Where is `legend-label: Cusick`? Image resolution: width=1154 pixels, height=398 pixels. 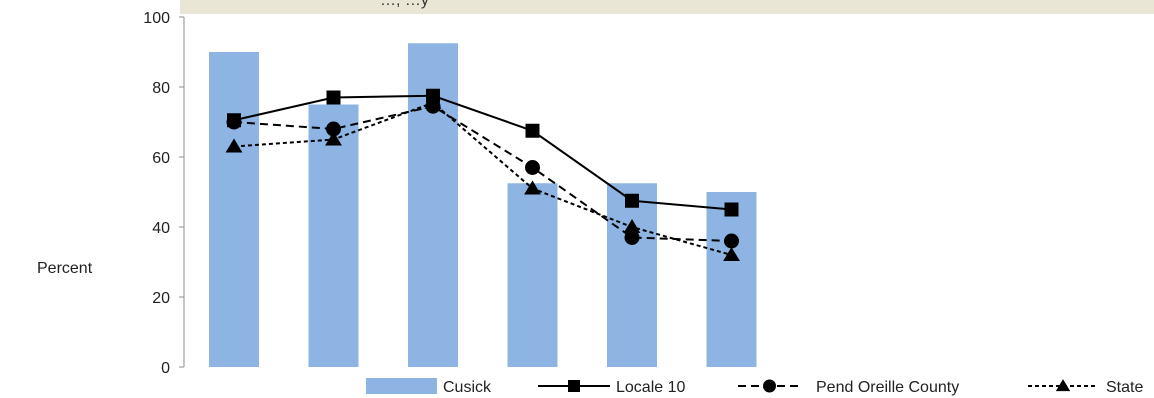
legend-label: Cusick is located at coordinates (467, 387).